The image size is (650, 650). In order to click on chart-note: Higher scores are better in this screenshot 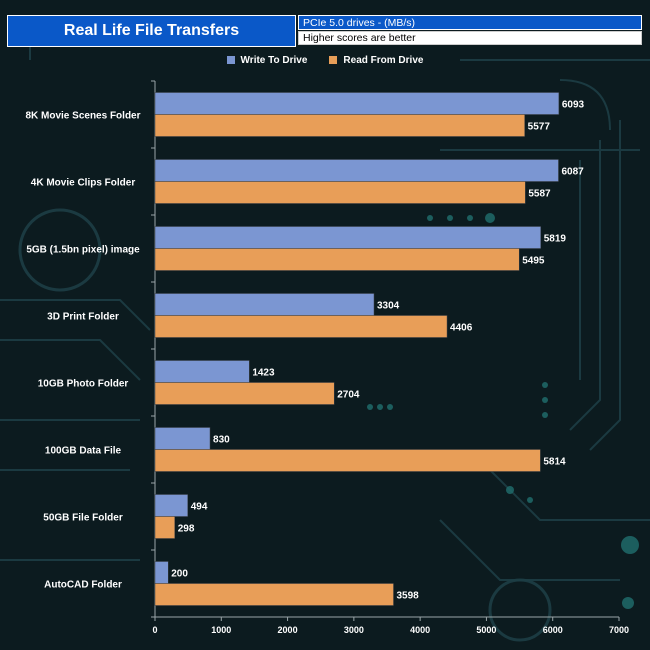, I will do `click(470, 38)`.